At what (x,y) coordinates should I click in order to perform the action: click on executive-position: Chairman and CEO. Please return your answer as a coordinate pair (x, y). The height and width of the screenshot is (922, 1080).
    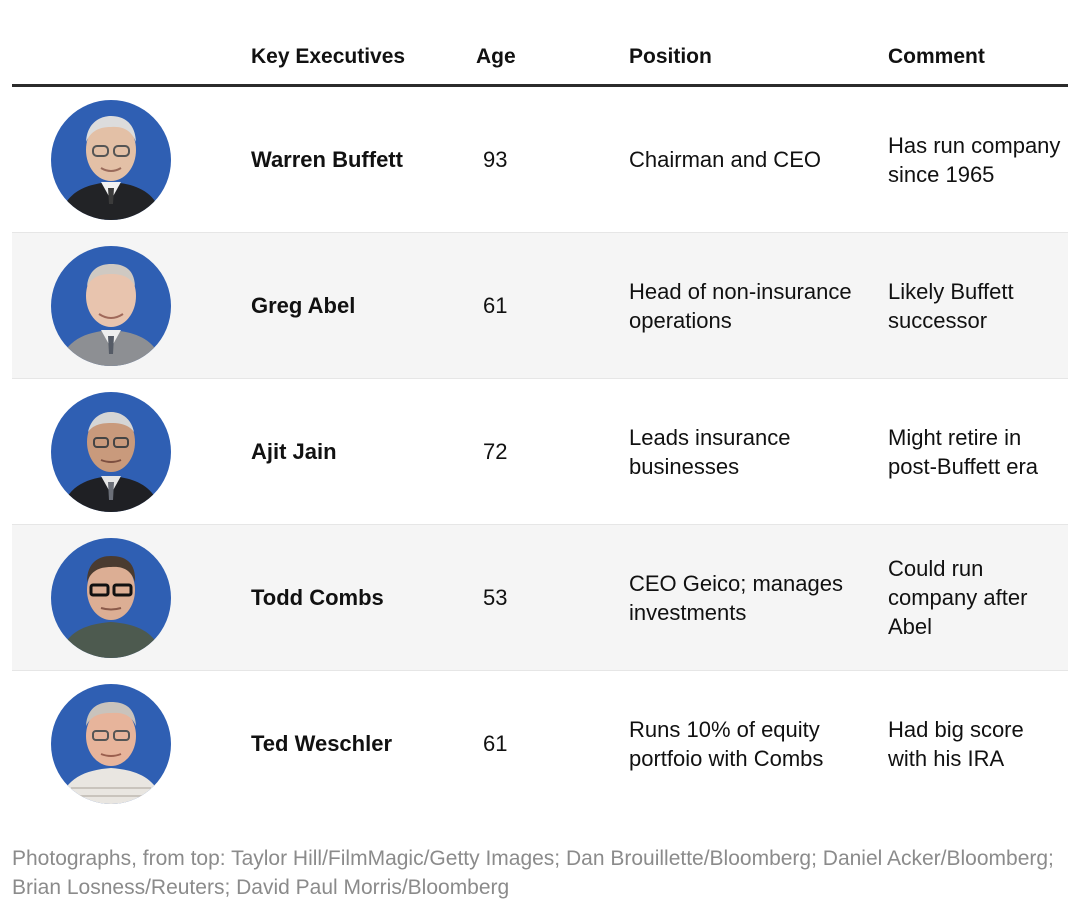
    Looking at the image, I should click on (725, 159).